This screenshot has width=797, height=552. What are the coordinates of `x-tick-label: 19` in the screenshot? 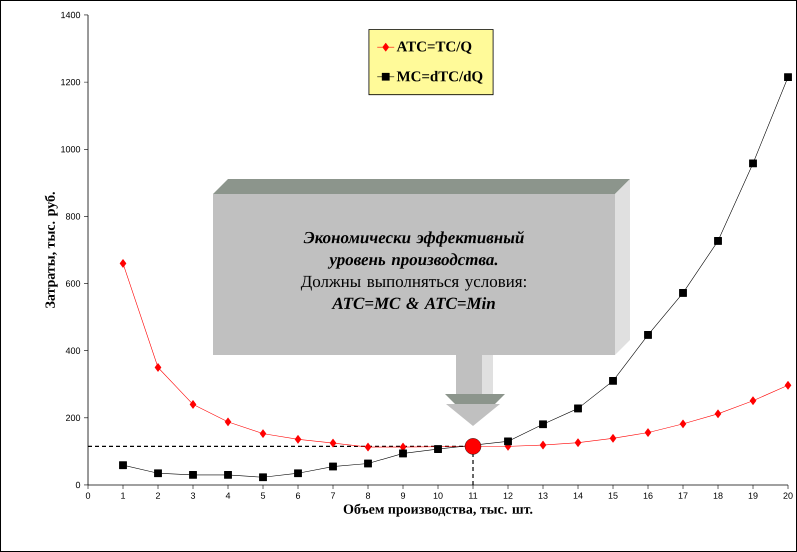 It's located at (753, 495).